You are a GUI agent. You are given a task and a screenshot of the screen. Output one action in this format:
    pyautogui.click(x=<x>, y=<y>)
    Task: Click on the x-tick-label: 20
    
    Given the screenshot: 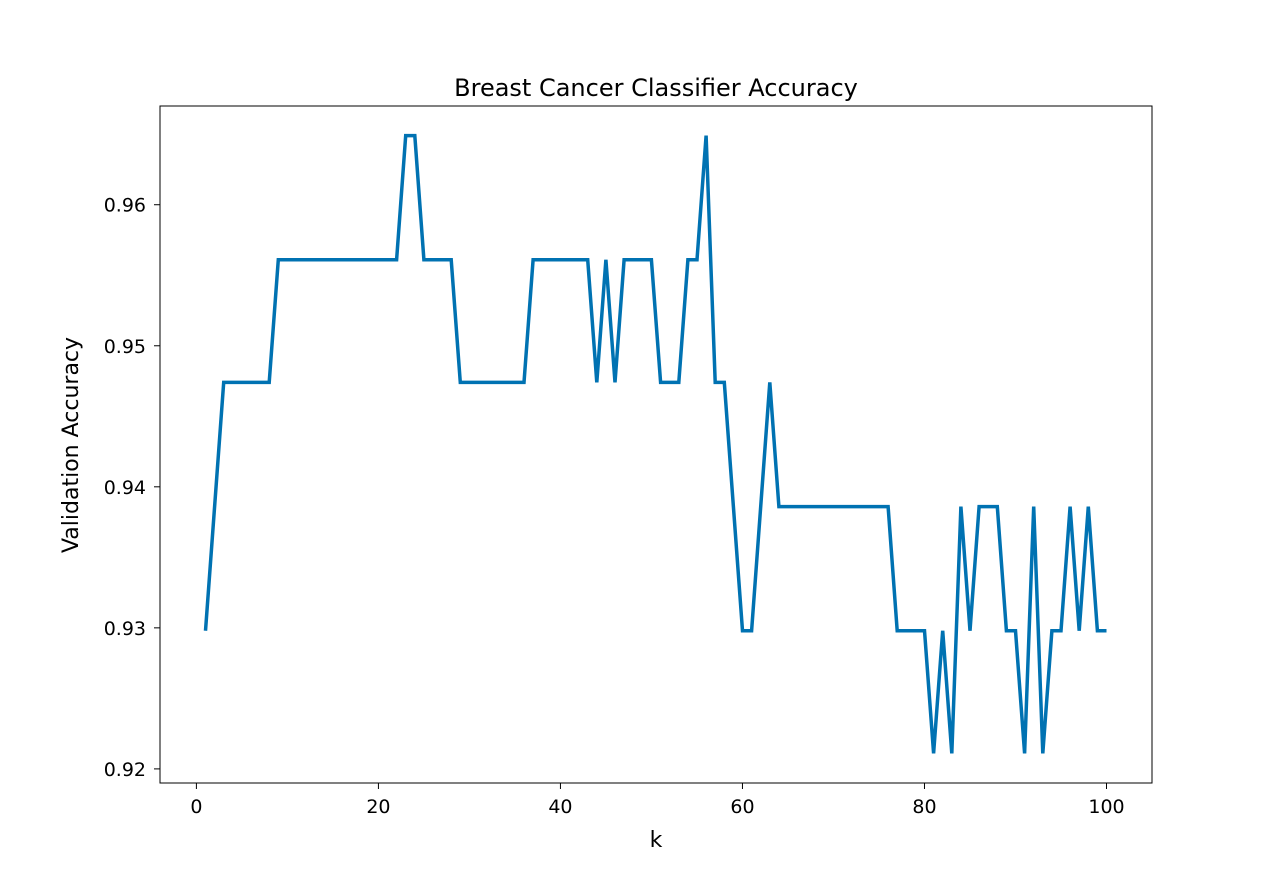 What is the action you would take?
    pyautogui.click(x=378, y=807)
    